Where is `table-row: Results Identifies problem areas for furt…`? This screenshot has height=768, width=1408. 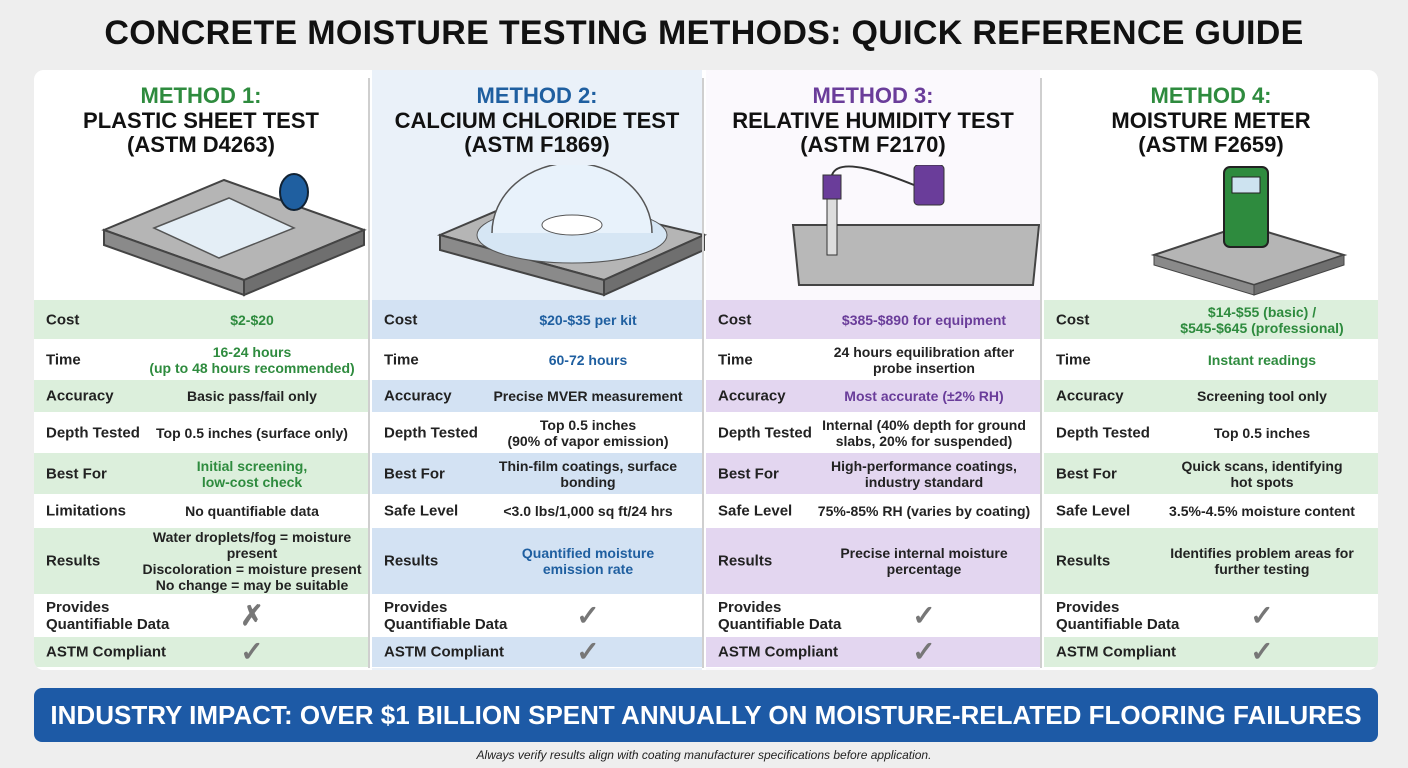 table-row: Results Identifies problem areas for furt… is located at coordinates (1211, 561).